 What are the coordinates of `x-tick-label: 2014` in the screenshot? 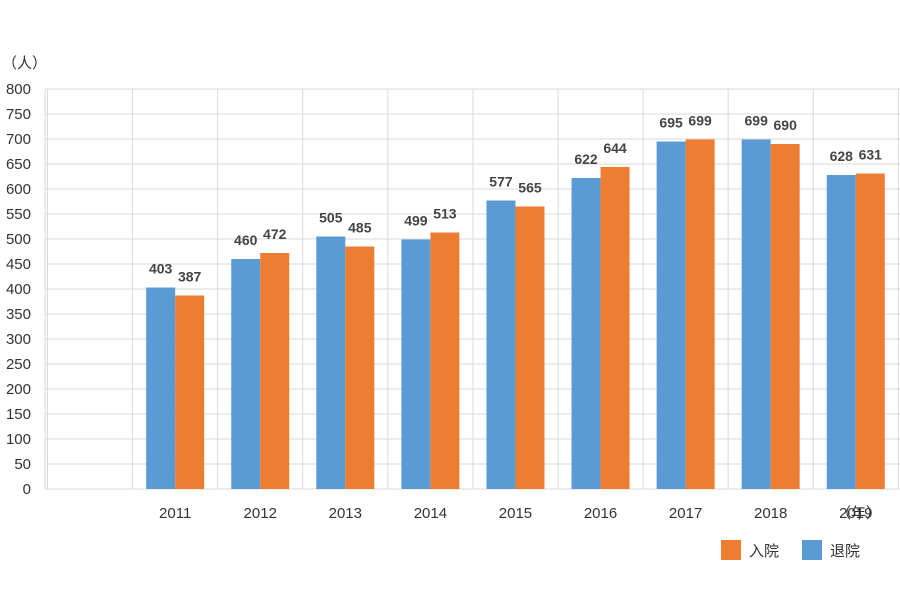 It's located at (430, 513).